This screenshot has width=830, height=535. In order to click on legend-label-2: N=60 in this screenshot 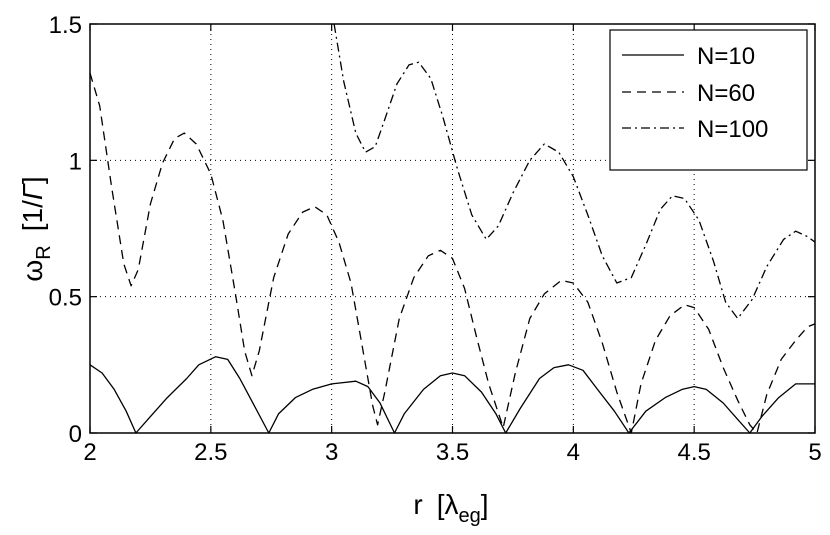, I will do `click(726, 93)`.